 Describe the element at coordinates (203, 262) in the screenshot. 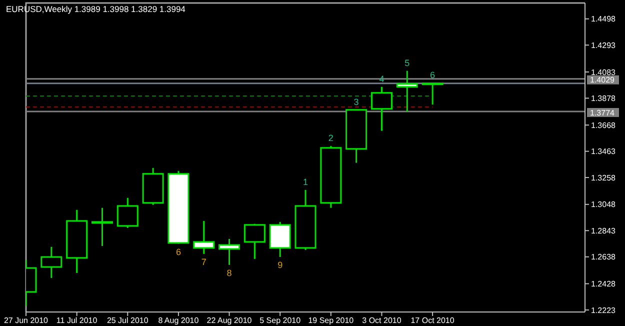

I see `annotation: 7` at that location.